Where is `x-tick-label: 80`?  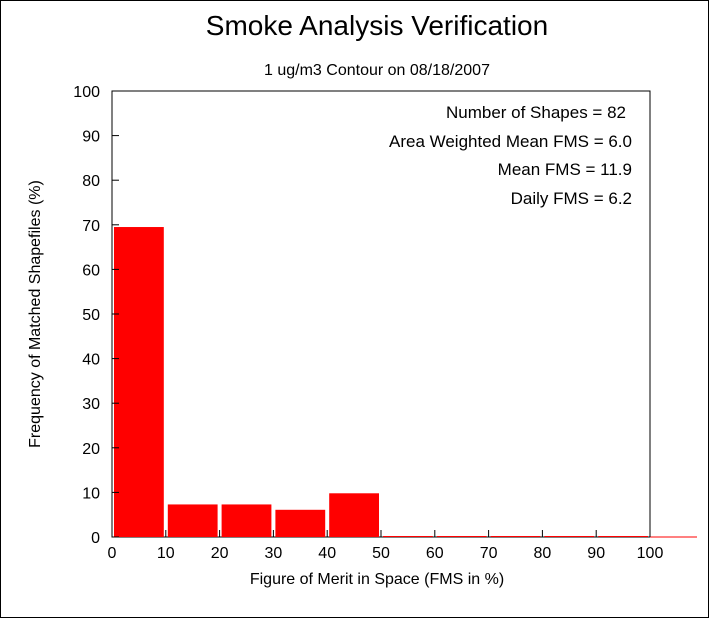 x-tick-label: 80 is located at coordinates (543, 553).